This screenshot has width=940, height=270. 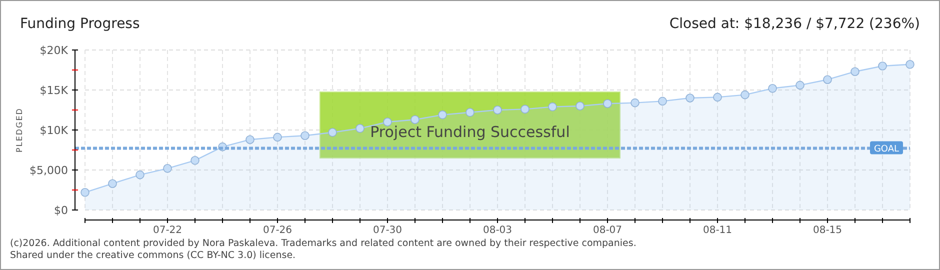 I want to click on annotation: Project Funding Successful, so click(x=470, y=132).